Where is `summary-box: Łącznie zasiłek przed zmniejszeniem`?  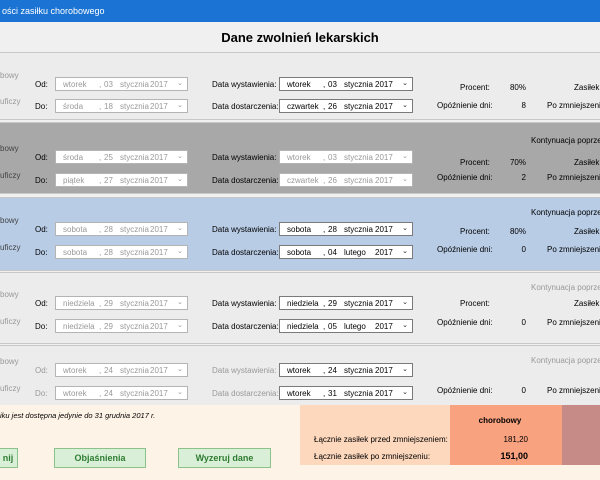 summary-box: Łącznie zasiłek przed zmniejszeniem is located at coordinates (375, 435).